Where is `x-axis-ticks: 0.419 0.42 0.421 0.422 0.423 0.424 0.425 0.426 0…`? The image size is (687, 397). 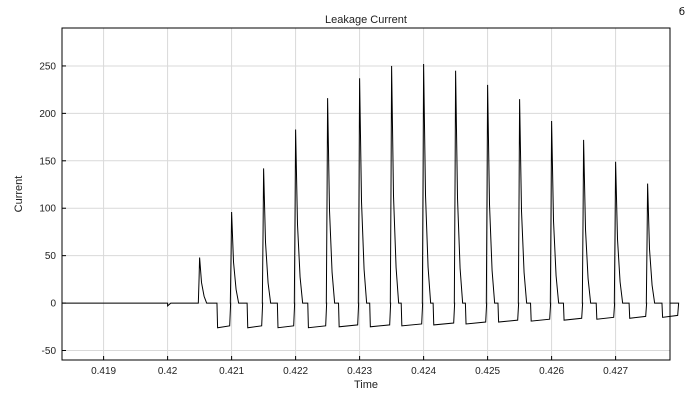
x-axis-ticks: 0.419 0.42 0.421 0.422 0.423 0.424 0.425 0.426 0… is located at coordinates (360, 366).